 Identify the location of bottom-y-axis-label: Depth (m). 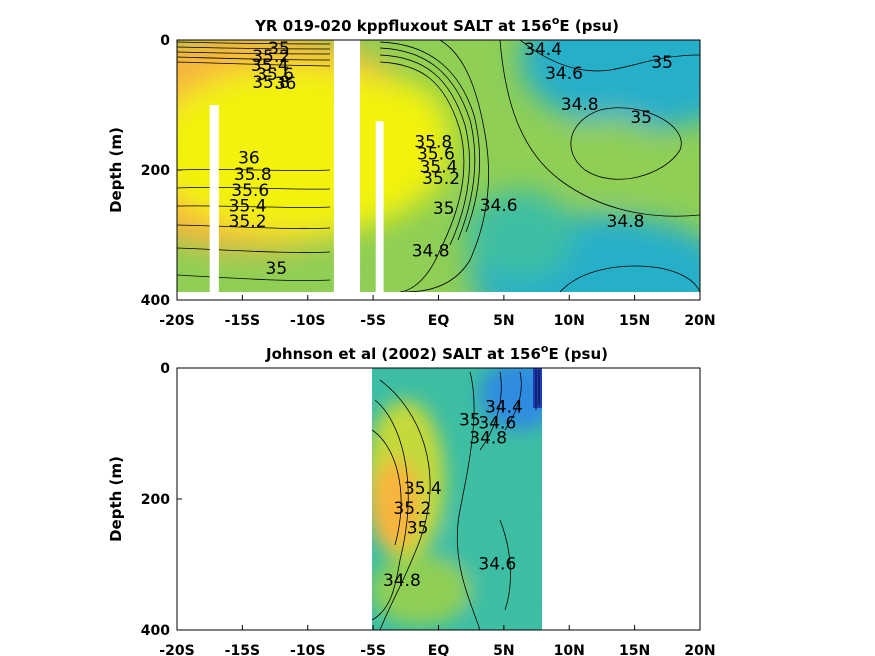
(116, 499).